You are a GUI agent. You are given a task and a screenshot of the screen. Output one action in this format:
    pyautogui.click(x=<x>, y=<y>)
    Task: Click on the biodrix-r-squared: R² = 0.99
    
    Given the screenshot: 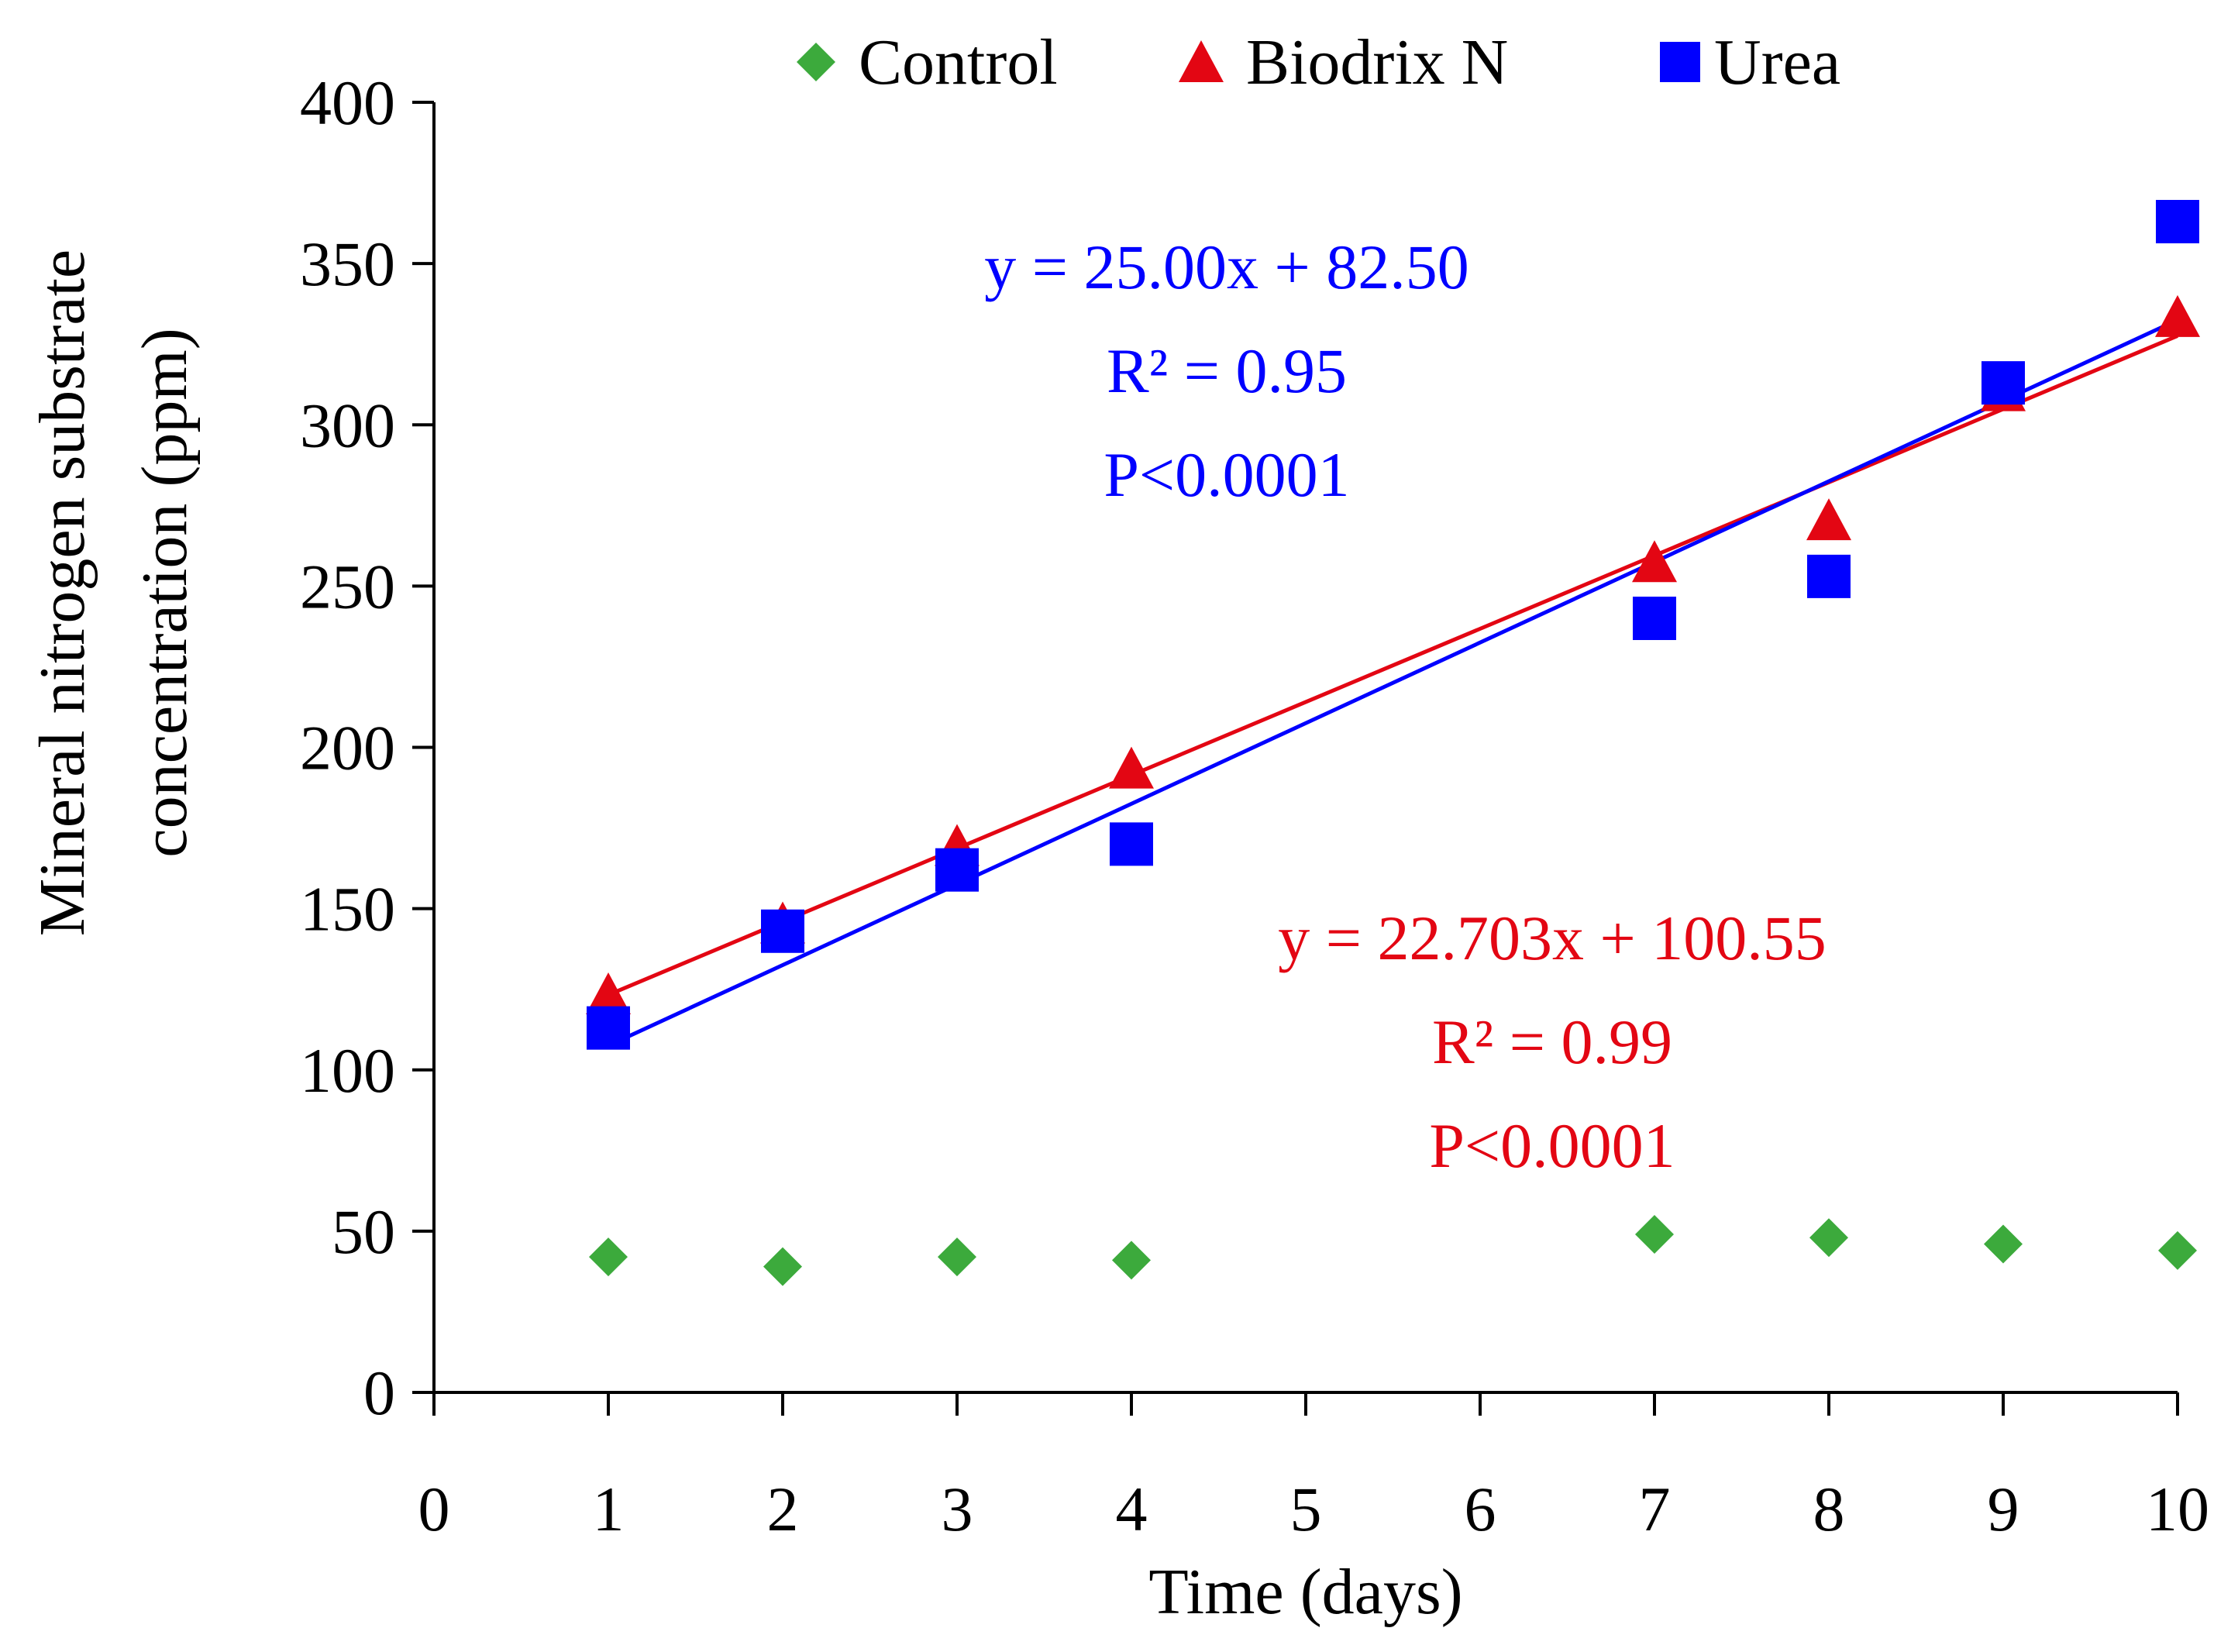 What is the action you would take?
    pyautogui.click(x=1552, y=1042)
    